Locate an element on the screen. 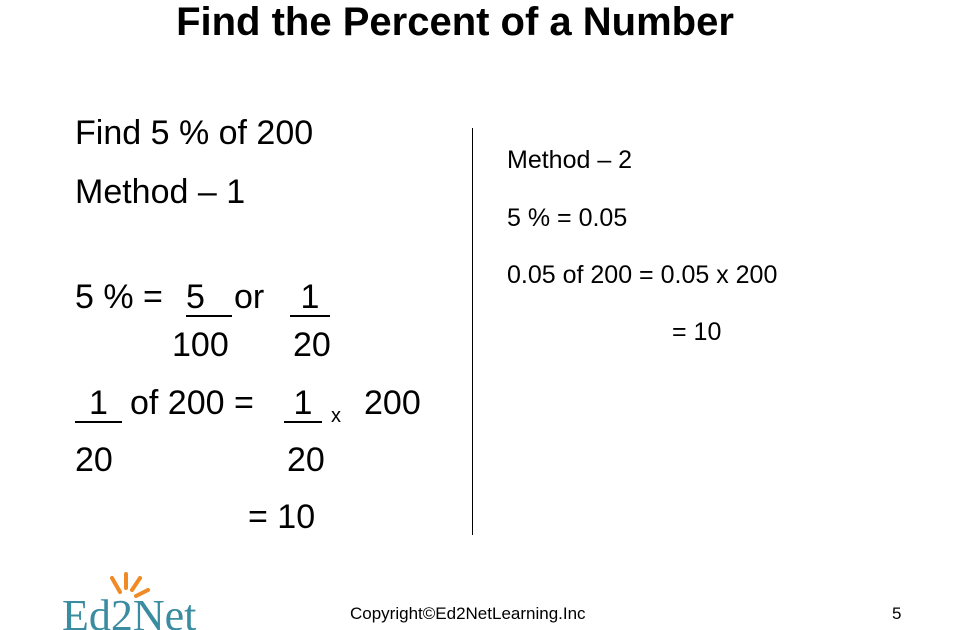 This screenshot has width=960, height=630. method-line: 0.05 of 200 = 0.05 x 200 is located at coordinates (642, 275).